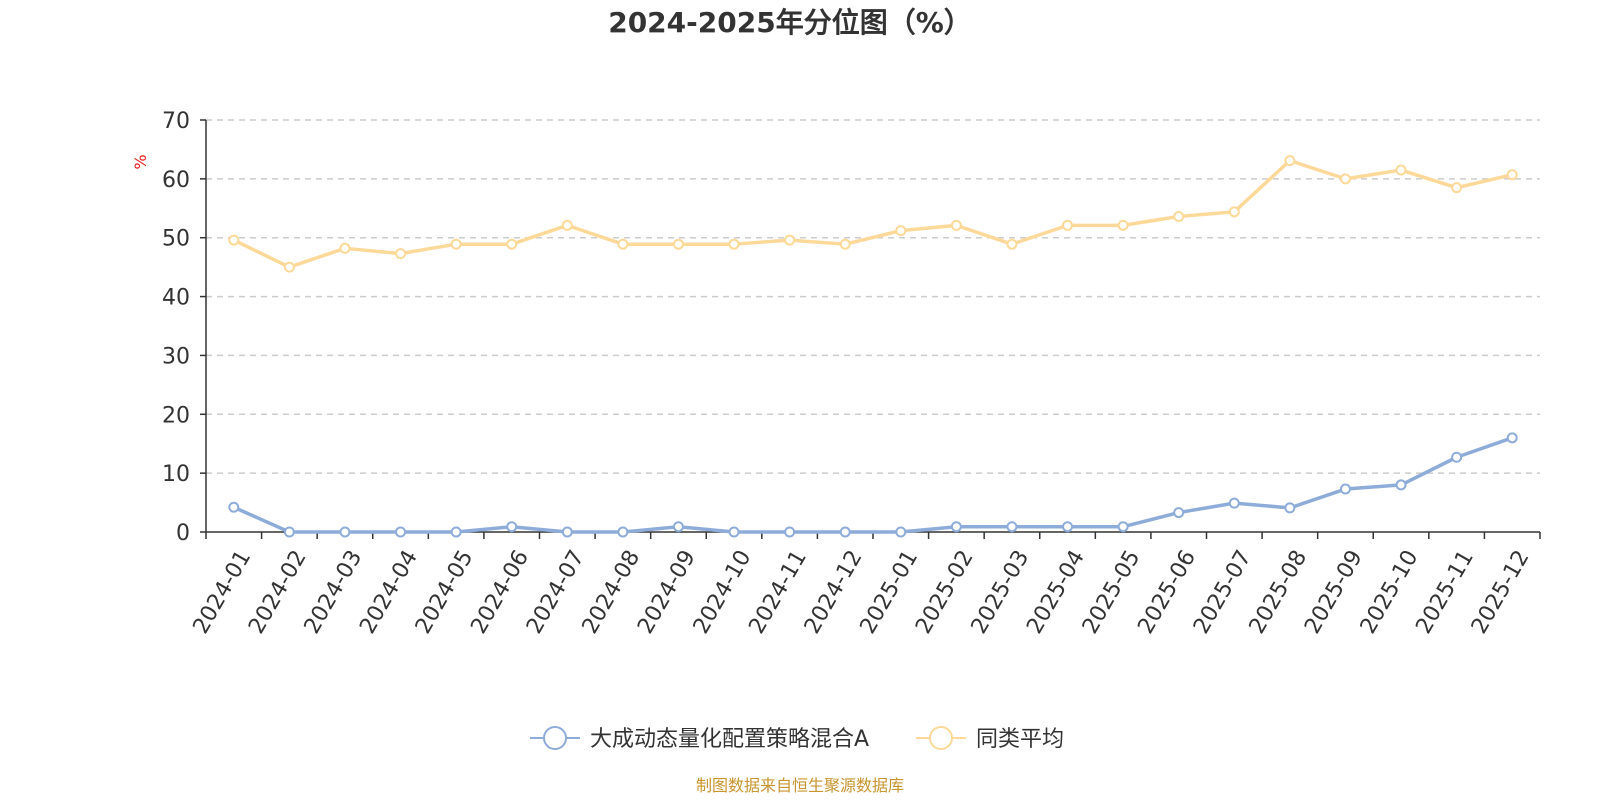  What do you see at coordinates (729, 739) in the screenshot?
I see `legend-label: 大成动态量化配置策略混合A` at bounding box center [729, 739].